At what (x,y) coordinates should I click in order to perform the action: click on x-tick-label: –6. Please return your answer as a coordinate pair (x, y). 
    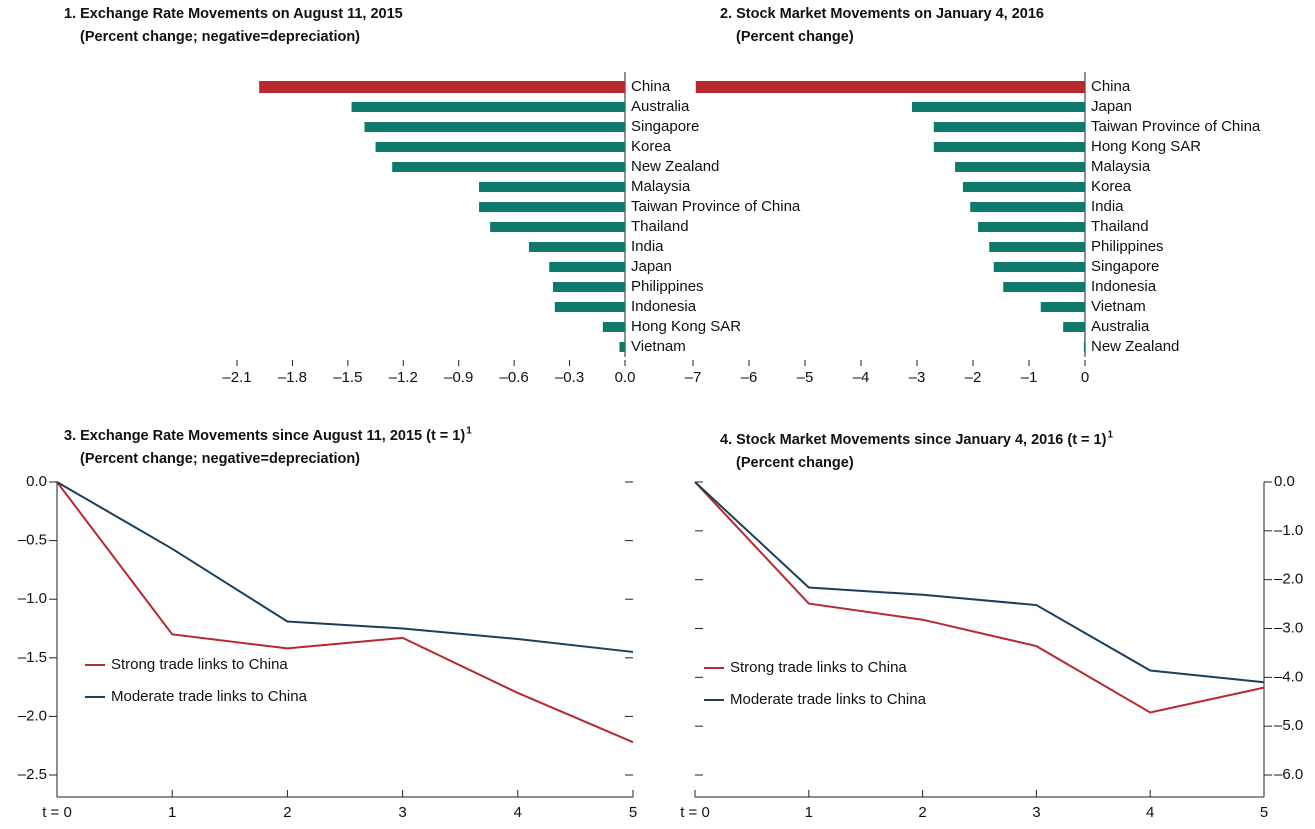
    Looking at the image, I should click on (749, 377).